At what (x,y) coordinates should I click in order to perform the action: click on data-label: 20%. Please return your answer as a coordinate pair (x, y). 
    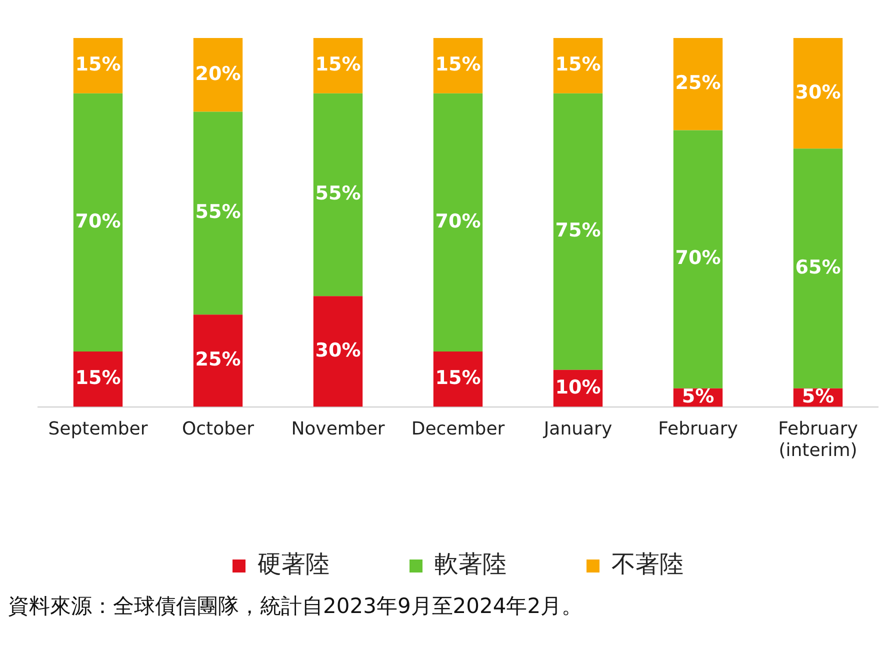
    Looking at the image, I should click on (218, 73).